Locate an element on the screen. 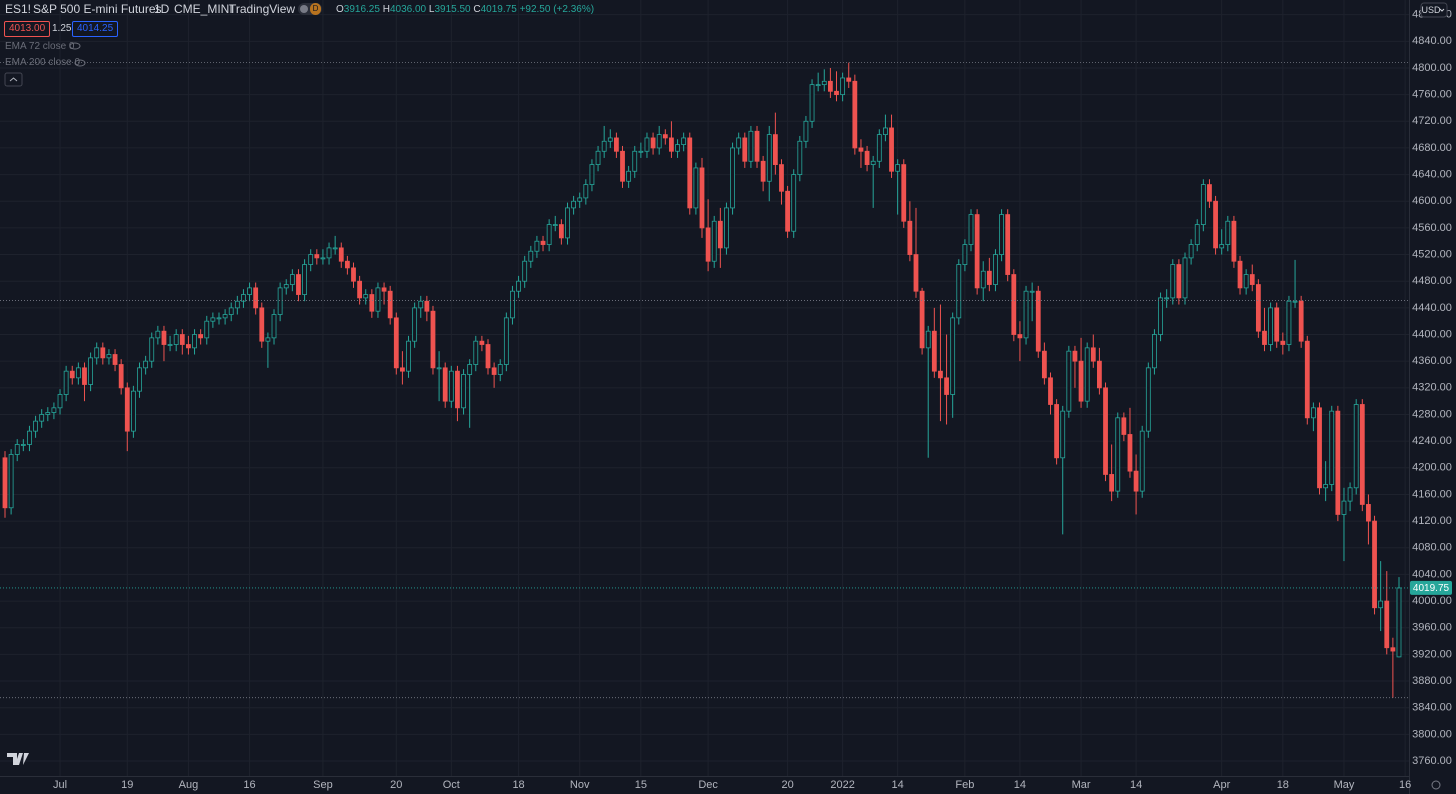 This screenshot has height=794, width=1456. settings-icon is located at coordinates (1436, 785).